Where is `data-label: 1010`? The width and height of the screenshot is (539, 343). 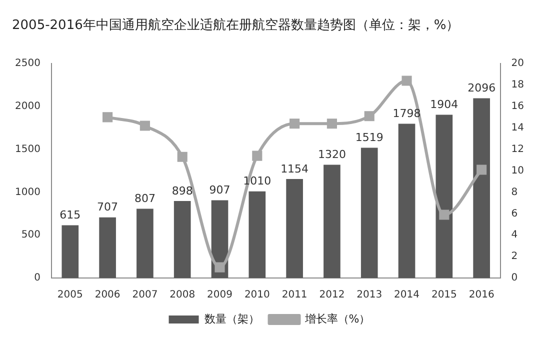
data-label: 1010 is located at coordinates (257, 181).